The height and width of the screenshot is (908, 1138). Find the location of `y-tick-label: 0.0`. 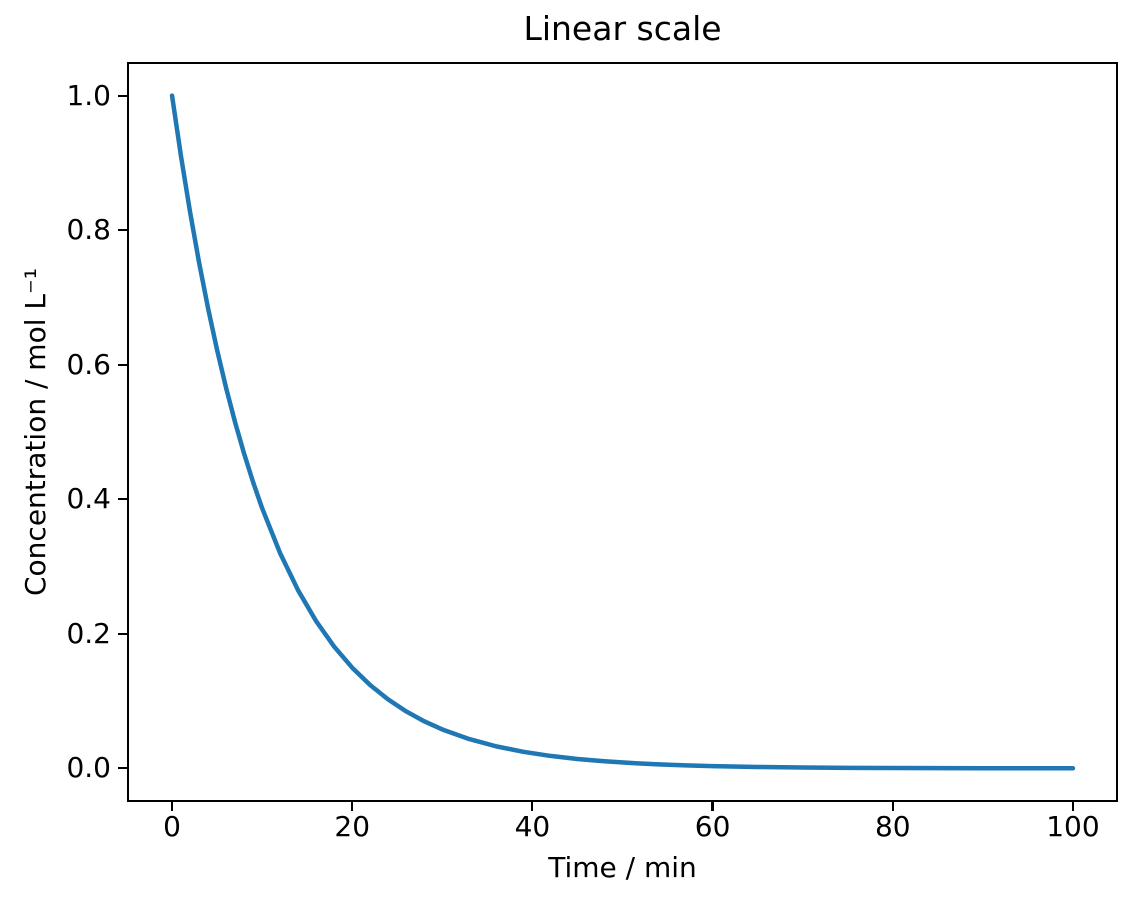

y-tick-label: 0.0 is located at coordinates (88, 768).